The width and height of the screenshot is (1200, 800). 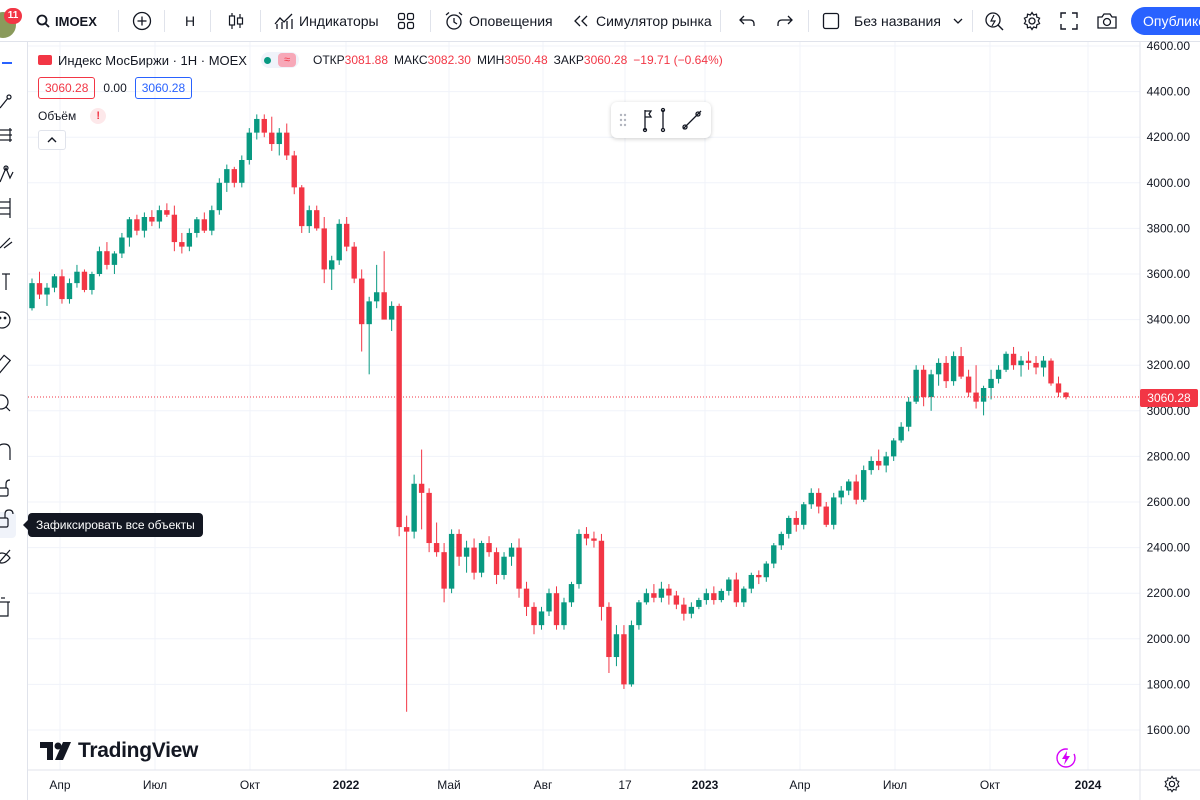 I want to click on quick-search-button, so click(x=994, y=21).